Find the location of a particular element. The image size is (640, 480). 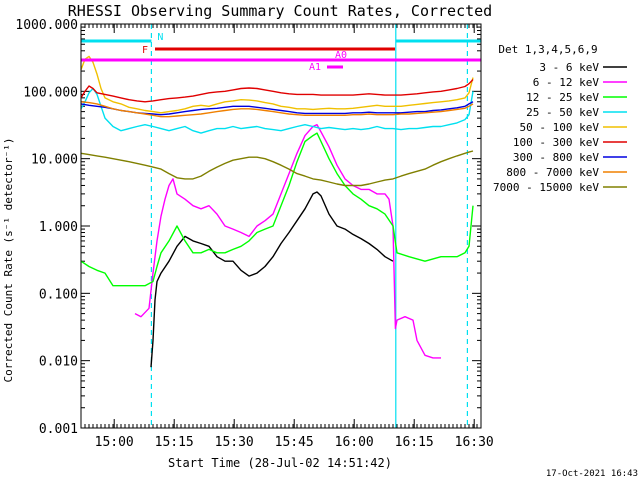

series-line-25-50-kev is located at coordinates (277, 110).